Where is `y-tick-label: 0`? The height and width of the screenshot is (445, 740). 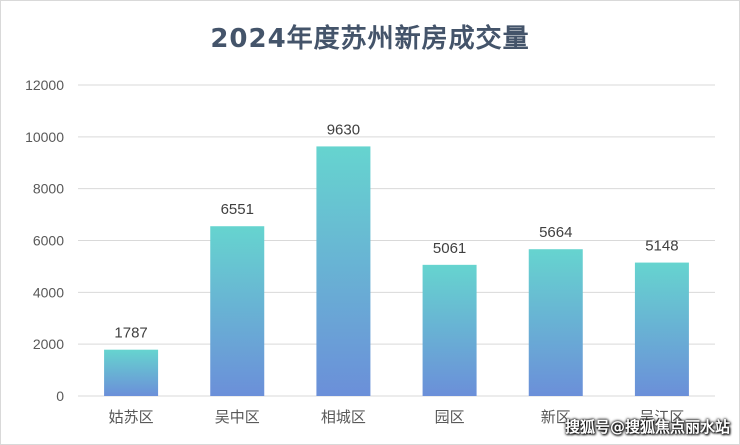 y-tick-label: 0 is located at coordinates (60, 396).